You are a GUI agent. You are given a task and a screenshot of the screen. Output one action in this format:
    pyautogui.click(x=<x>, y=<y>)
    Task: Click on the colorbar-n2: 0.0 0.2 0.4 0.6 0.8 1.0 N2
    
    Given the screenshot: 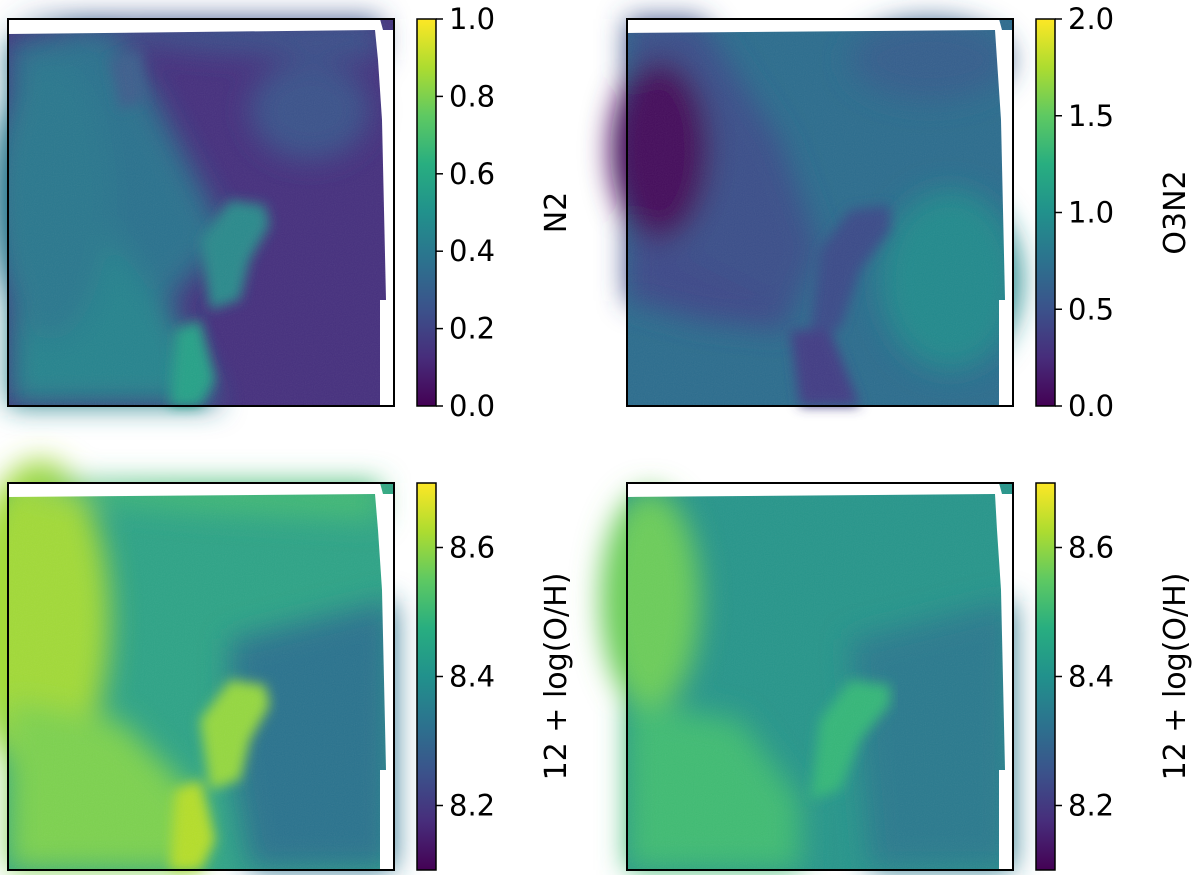 What is the action you would take?
    pyautogui.click(x=495, y=212)
    